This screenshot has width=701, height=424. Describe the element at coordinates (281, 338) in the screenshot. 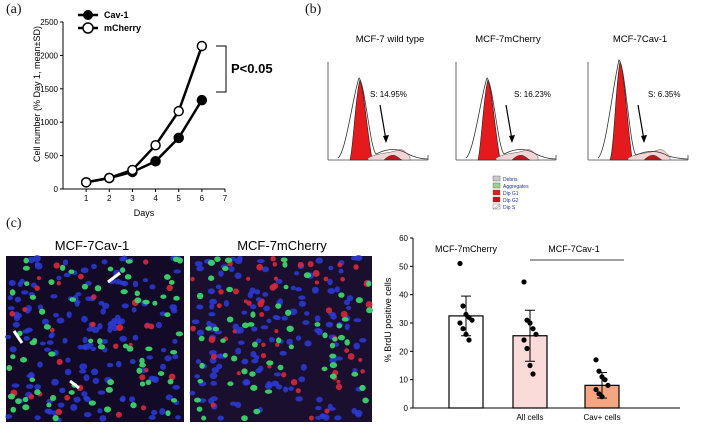

I see `micrograph-mcherry` at that location.